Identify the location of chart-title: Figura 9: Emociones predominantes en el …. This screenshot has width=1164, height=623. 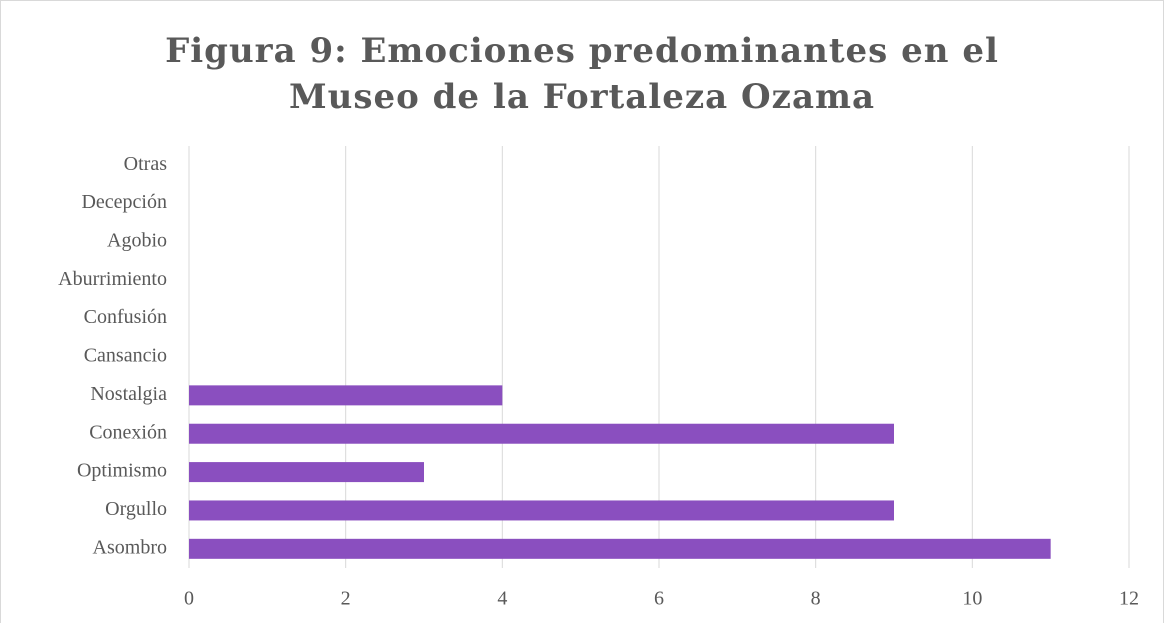
(582, 74).